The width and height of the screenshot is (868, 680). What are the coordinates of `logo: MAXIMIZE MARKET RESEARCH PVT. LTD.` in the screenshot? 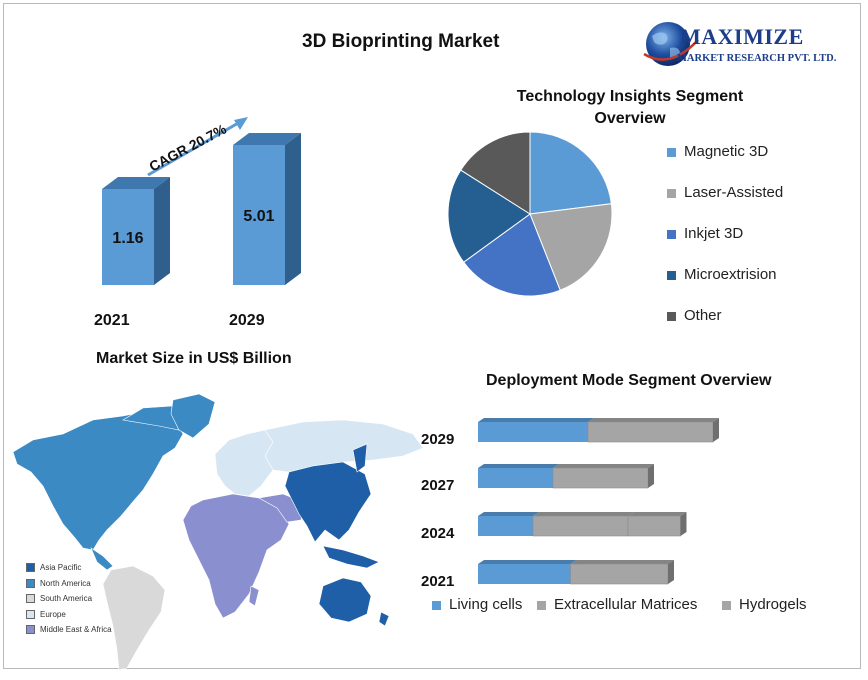 It's located at (750, 51).